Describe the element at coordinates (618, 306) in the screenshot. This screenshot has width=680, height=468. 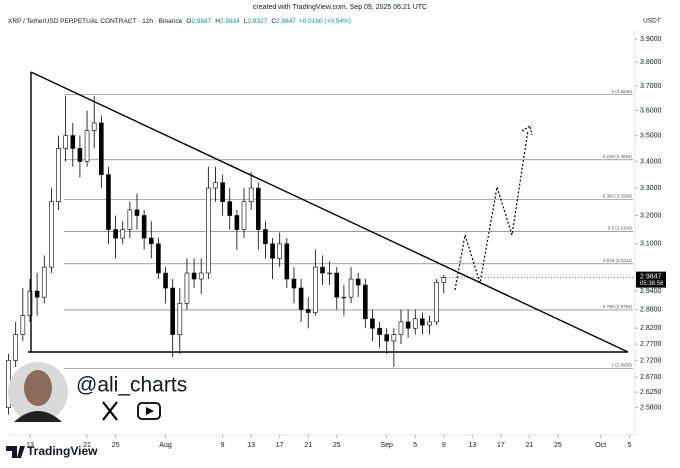
I see `fib-label: 0.786 (2.8786)` at that location.